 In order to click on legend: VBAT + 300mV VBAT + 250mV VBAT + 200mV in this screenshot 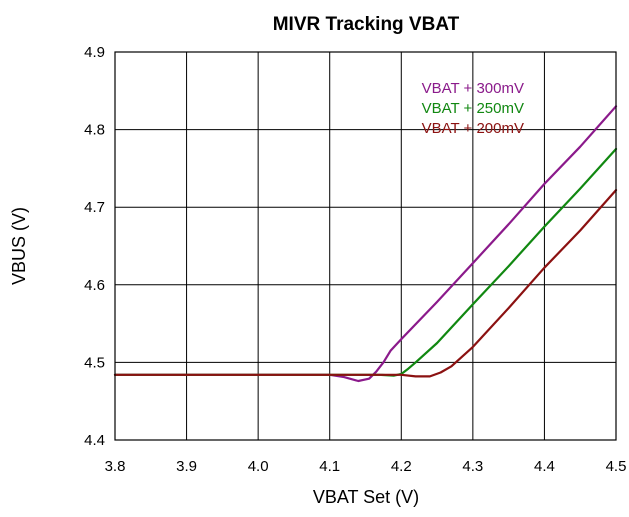, I will do `click(473, 108)`.